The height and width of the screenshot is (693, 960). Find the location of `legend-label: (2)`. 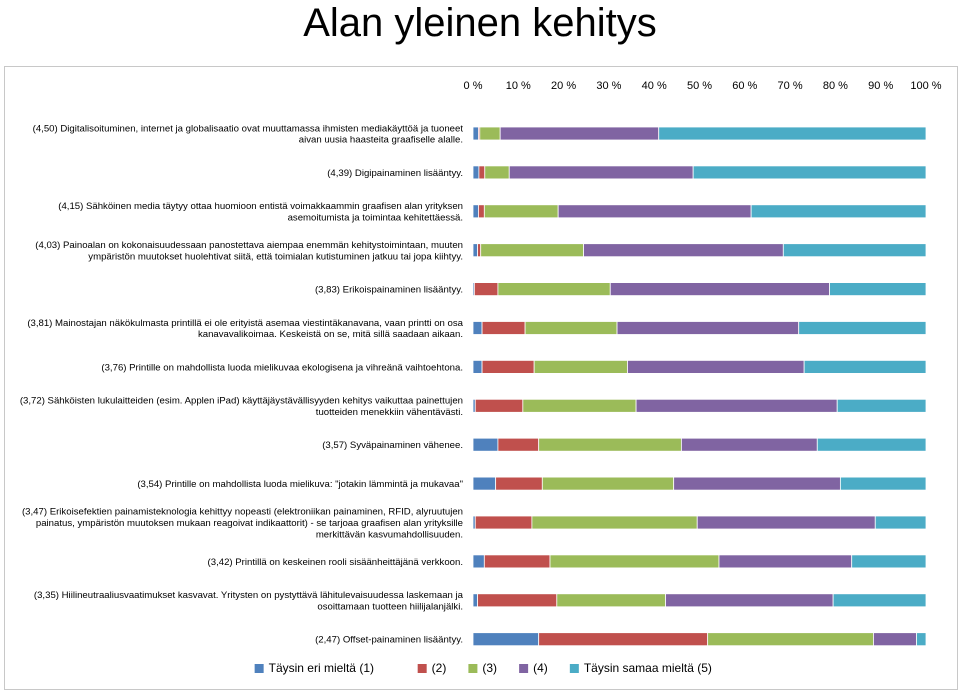

legend-label: (2) is located at coordinates (439, 668).